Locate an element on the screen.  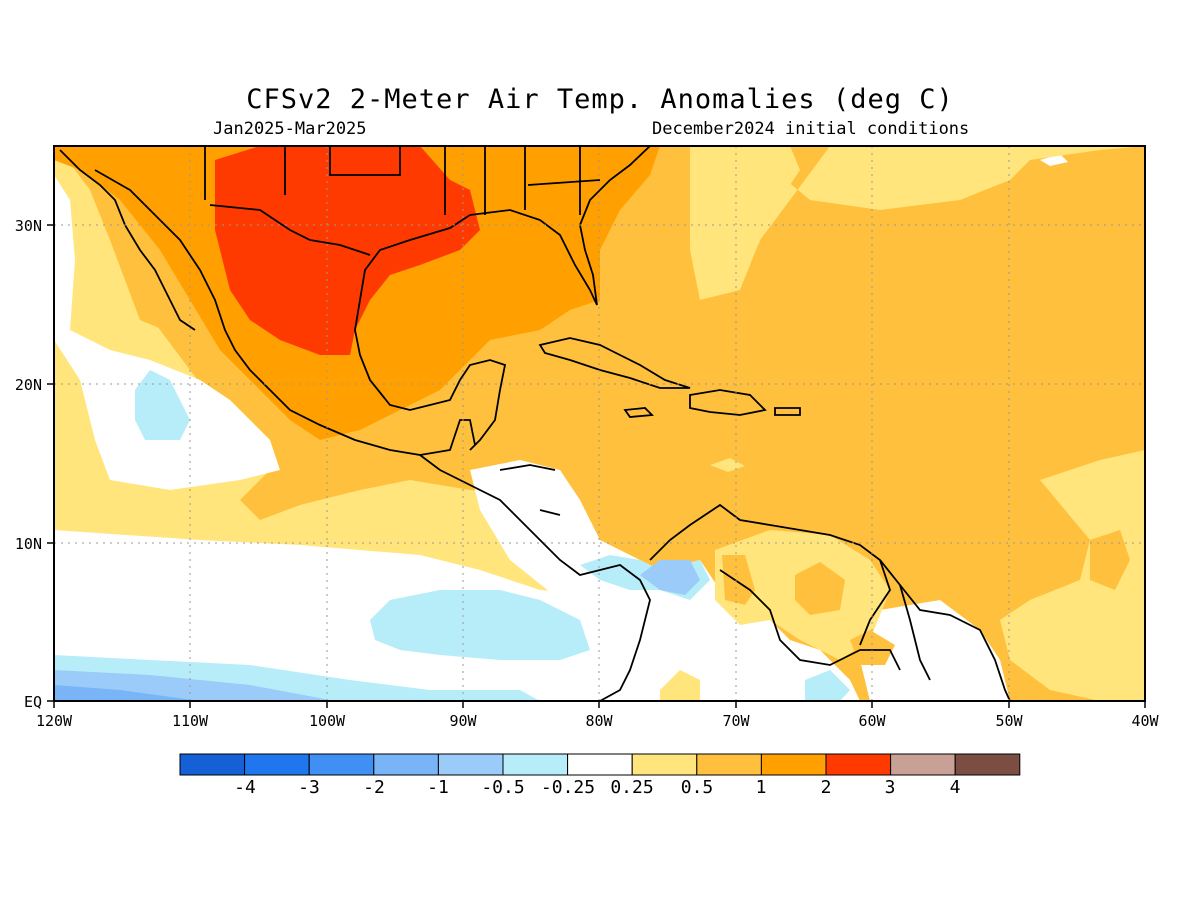
field-atlantic-east-yellow is located at coordinates (1072, 575).